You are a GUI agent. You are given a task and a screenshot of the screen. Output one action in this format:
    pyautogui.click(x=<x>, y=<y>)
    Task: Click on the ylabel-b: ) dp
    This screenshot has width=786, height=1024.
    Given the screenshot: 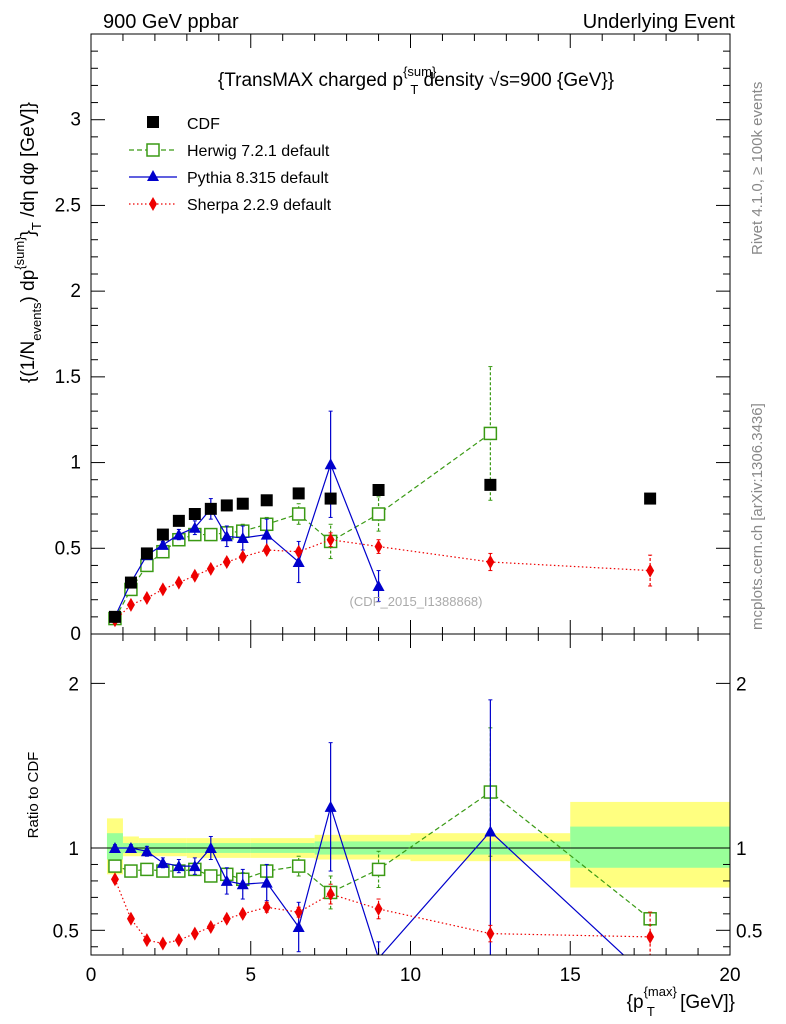 What is the action you would take?
    pyautogui.click(x=28, y=286)
    